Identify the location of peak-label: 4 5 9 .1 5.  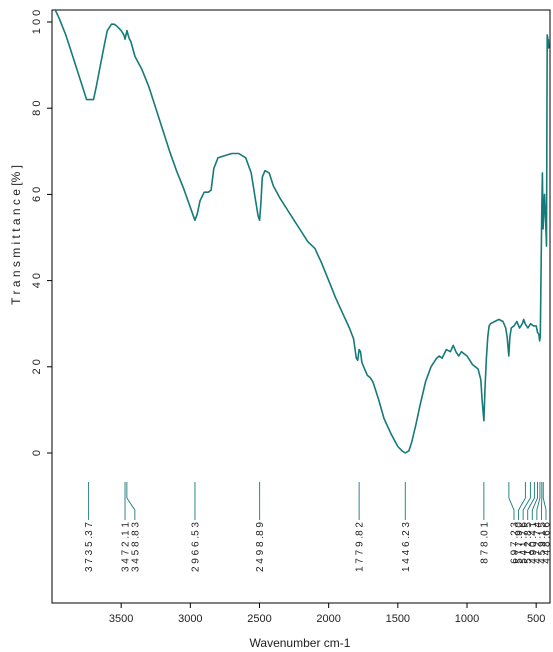
(542, 543).